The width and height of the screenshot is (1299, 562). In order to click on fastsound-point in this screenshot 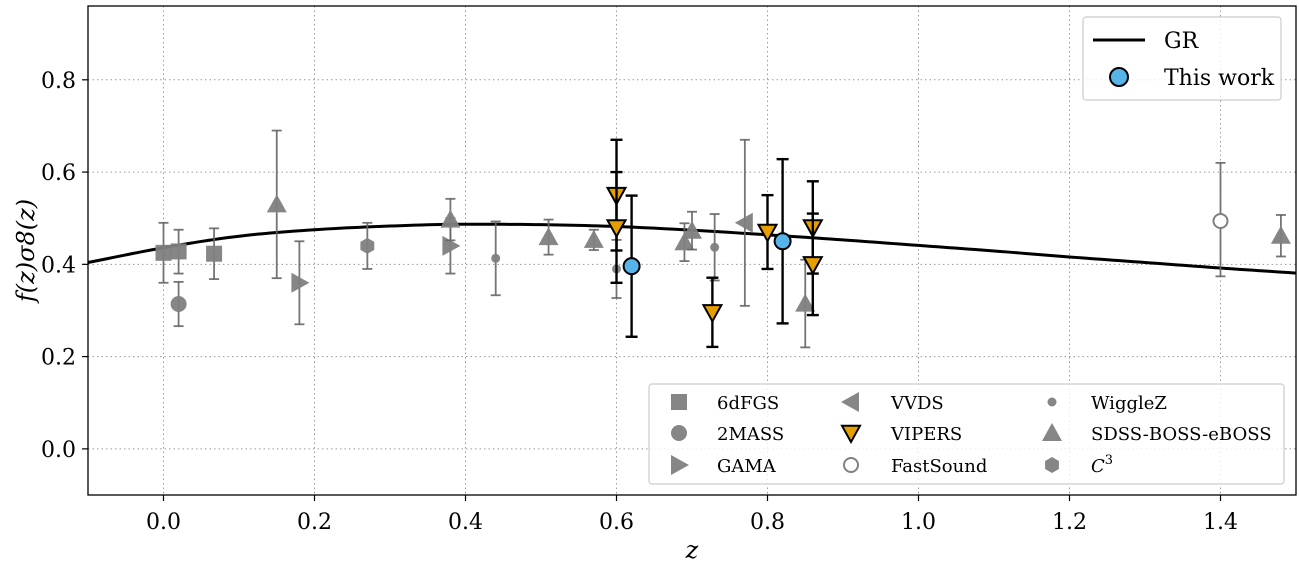, I will do `click(1220, 220)`.